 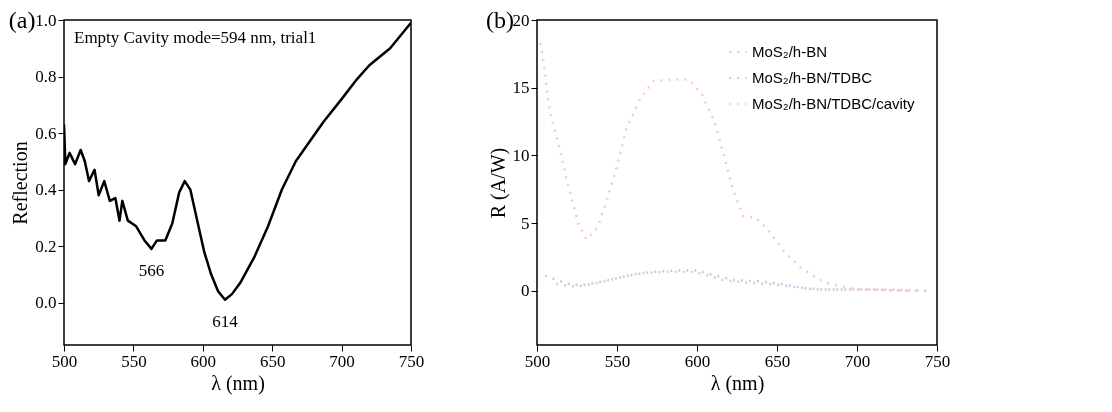 I want to click on y-tick-label: 5, so click(x=525, y=223).